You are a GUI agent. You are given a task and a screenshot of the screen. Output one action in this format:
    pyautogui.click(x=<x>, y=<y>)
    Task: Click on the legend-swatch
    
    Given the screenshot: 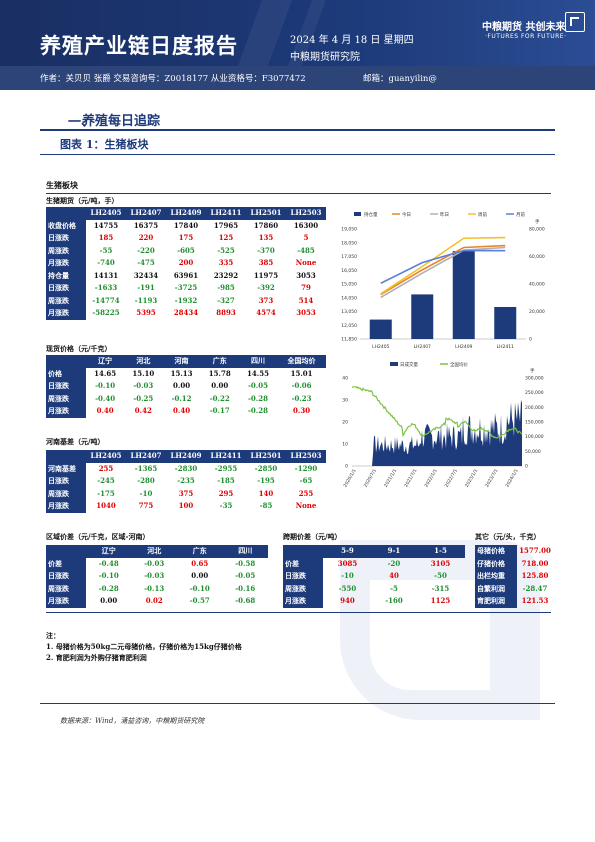 What is the action you would take?
    pyautogui.click(x=394, y=364)
    